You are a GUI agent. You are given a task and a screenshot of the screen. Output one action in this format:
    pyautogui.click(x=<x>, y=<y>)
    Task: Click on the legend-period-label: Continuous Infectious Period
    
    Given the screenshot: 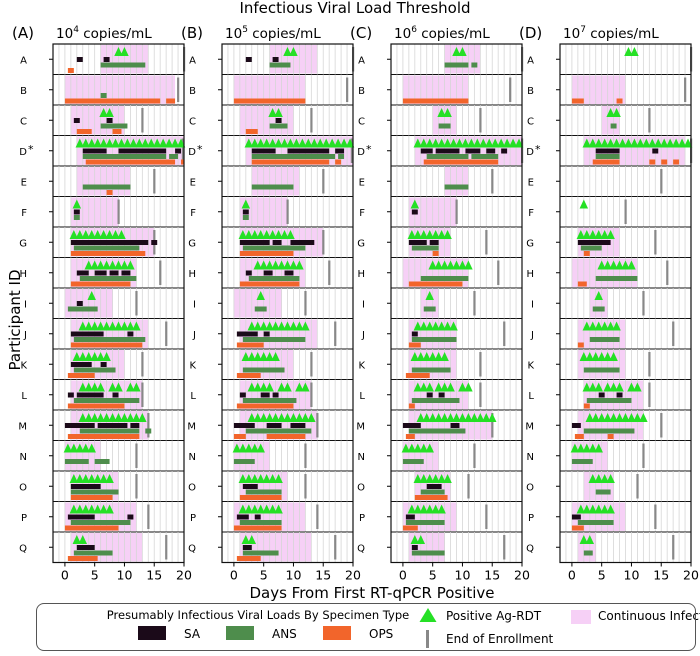 What is the action you would take?
    pyautogui.click(x=649, y=616)
    